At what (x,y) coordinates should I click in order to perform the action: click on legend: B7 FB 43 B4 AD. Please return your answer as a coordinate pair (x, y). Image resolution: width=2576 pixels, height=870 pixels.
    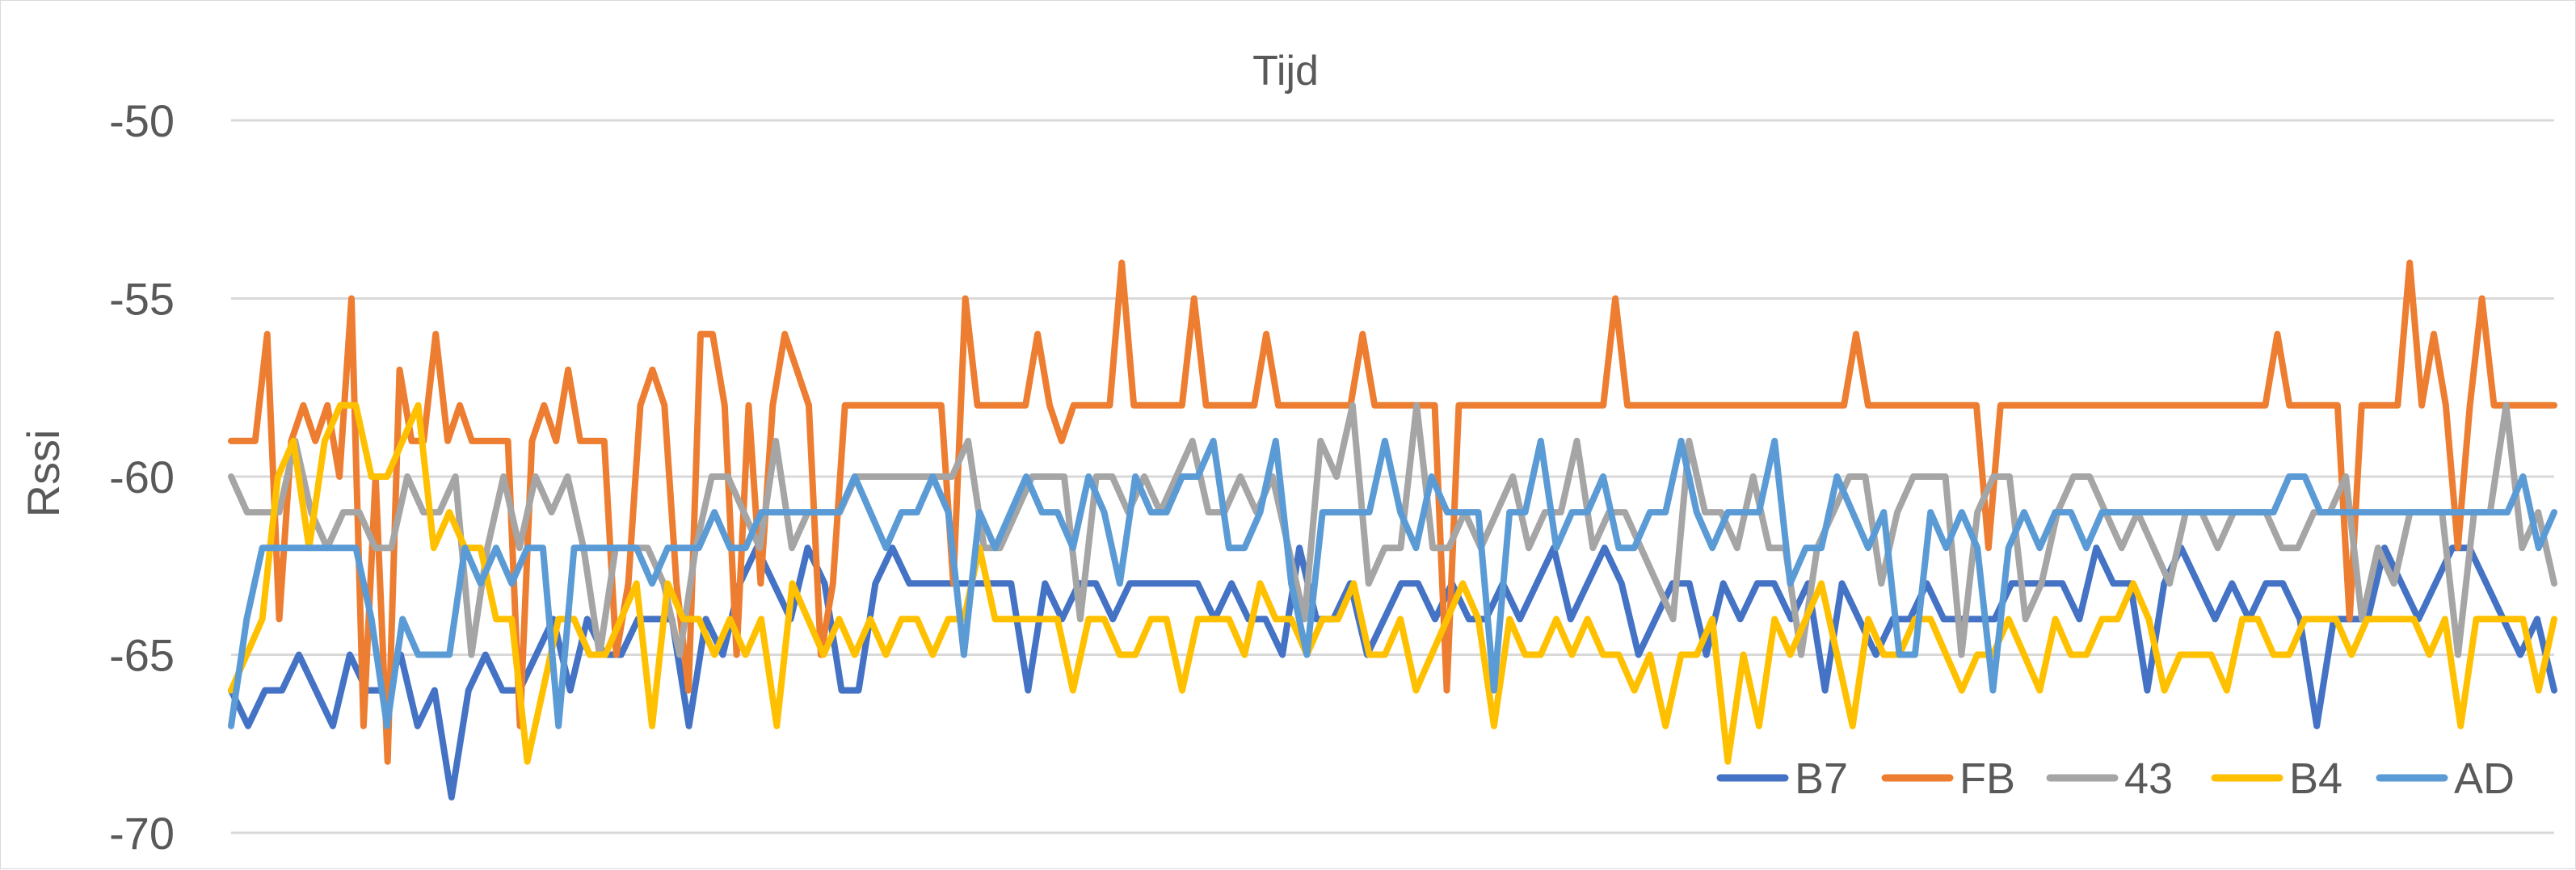
    Looking at the image, I should click on (2115, 778).